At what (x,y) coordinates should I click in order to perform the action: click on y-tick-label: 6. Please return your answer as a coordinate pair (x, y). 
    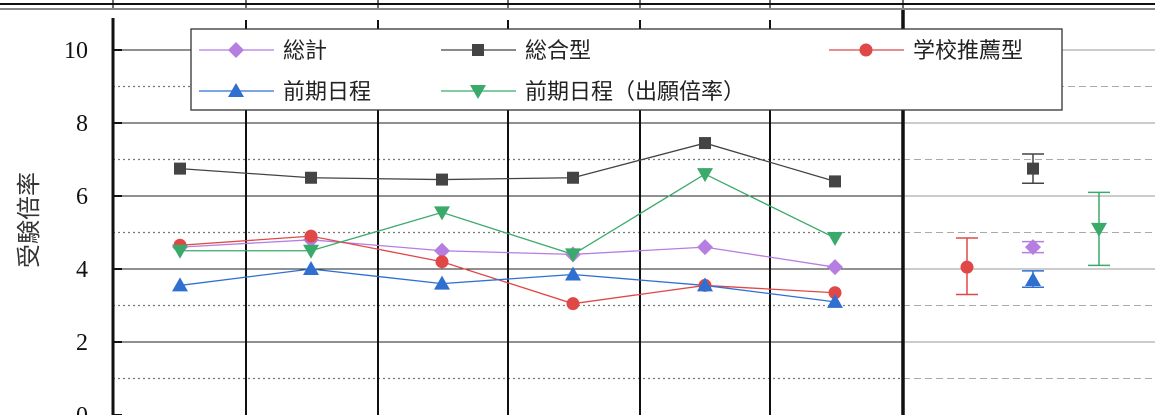
    Looking at the image, I should click on (82, 197).